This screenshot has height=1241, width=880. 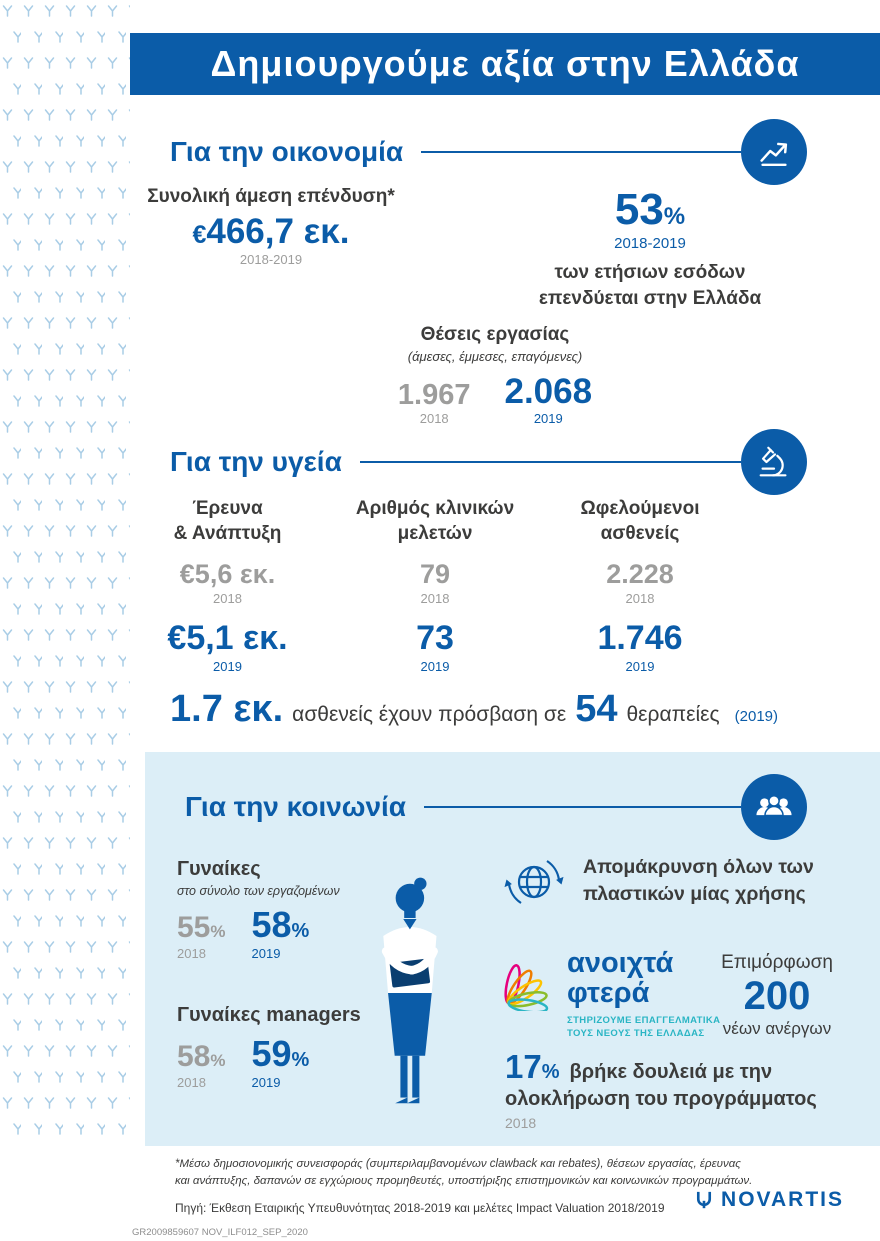 I want to click on health-rnd-2018-year: 2018, so click(x=227, y=598).